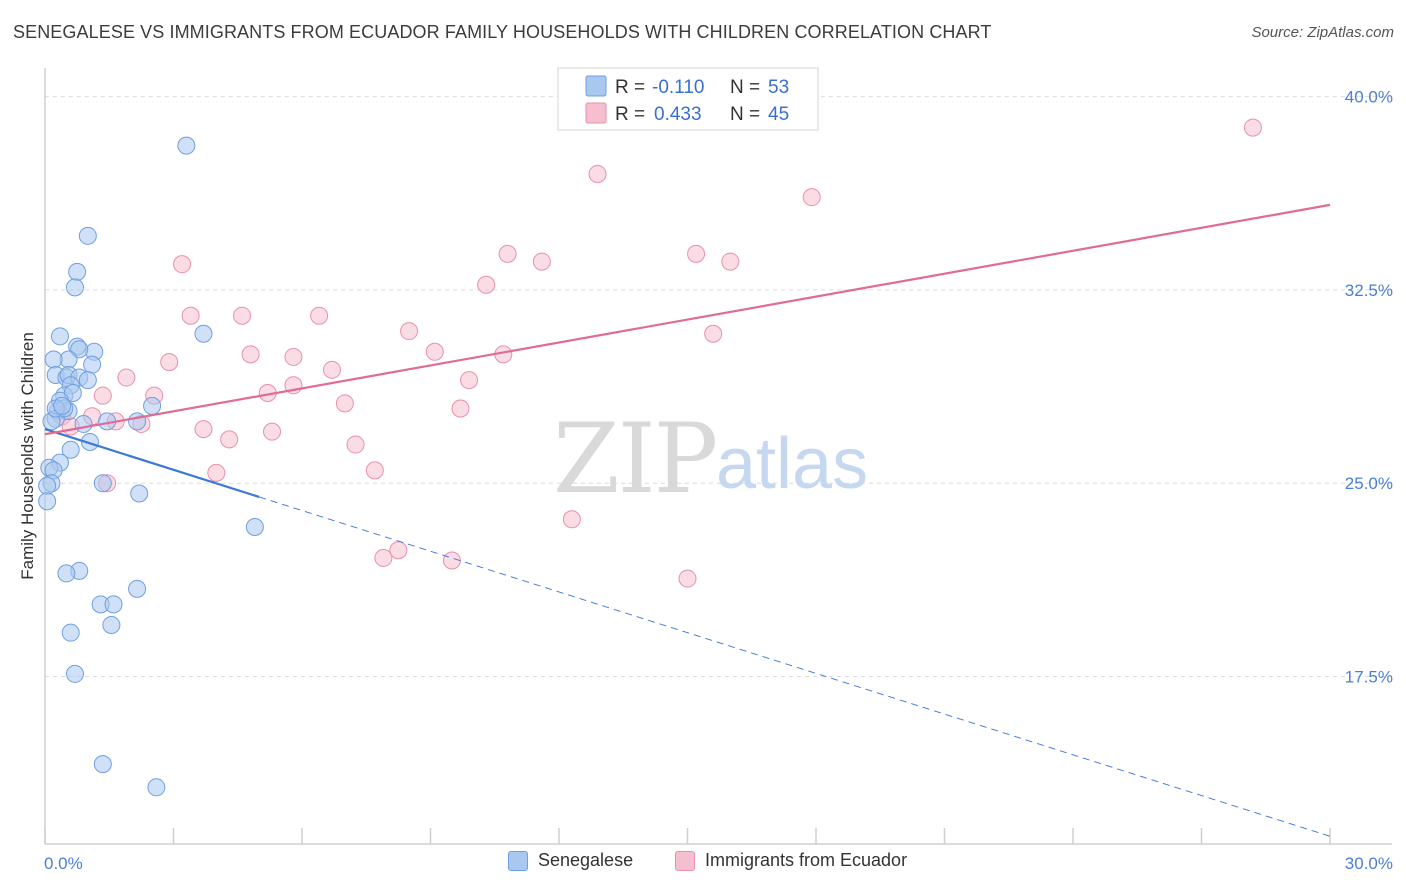  What do you see at coordinates (1322, 32) in the screenshot?
I see `chart-source: Source: ZipAtlas.com` at bounding box center [1322, 32].